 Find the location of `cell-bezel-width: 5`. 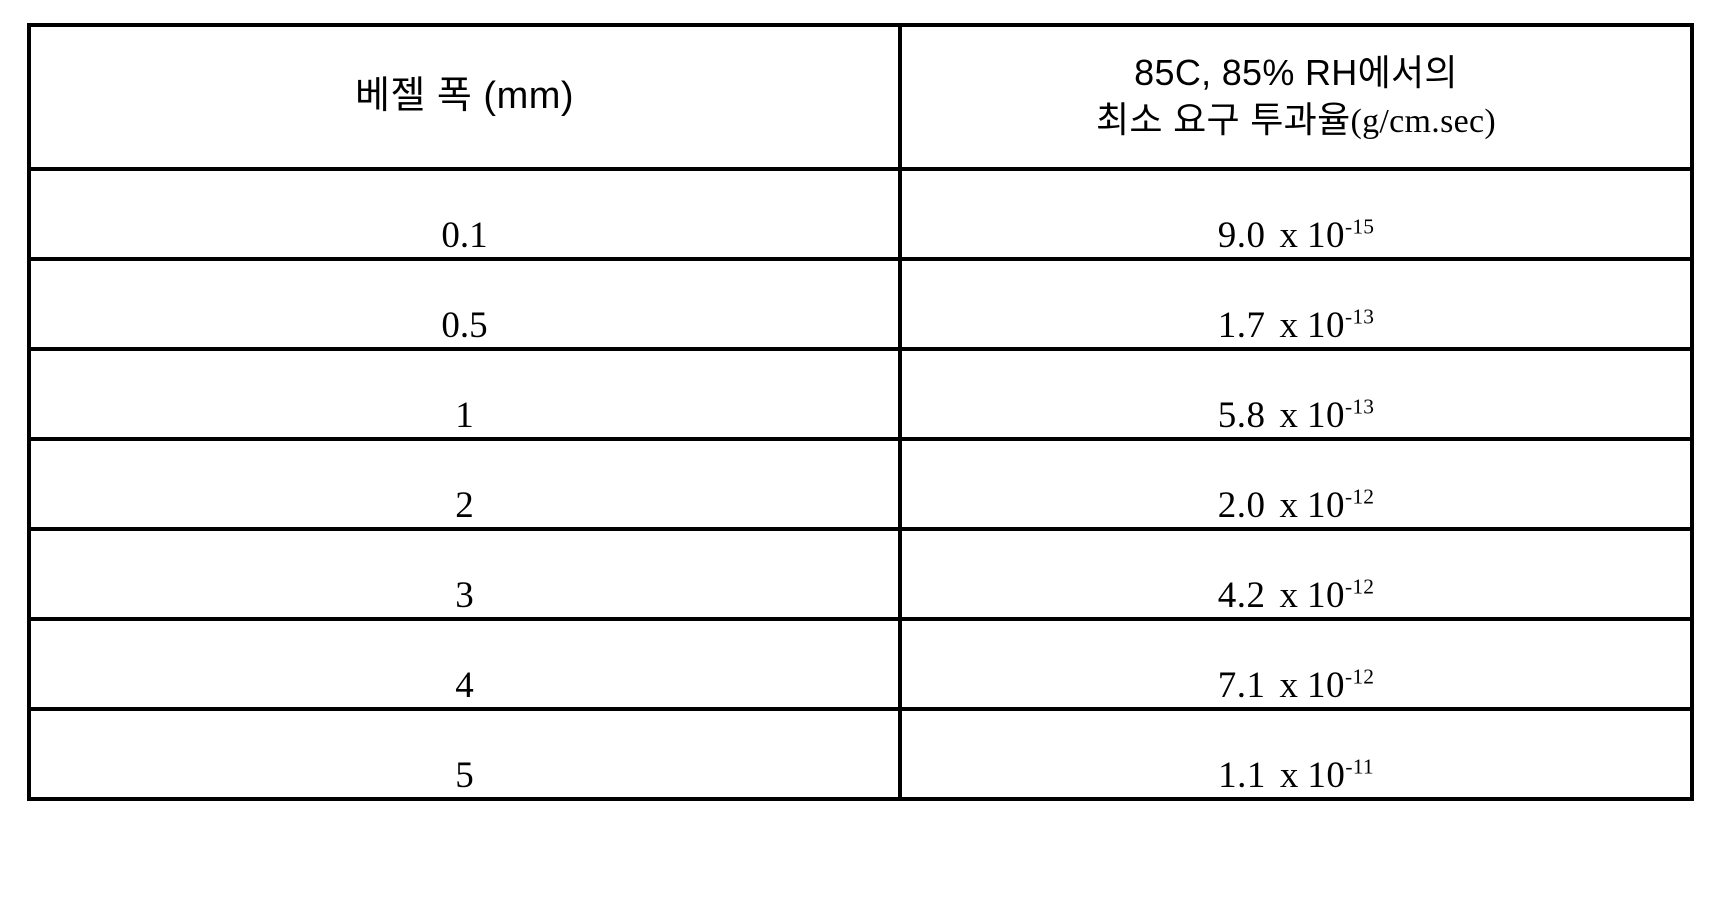

cell-bezel-width: 5 is located at coordinates (464, 754).